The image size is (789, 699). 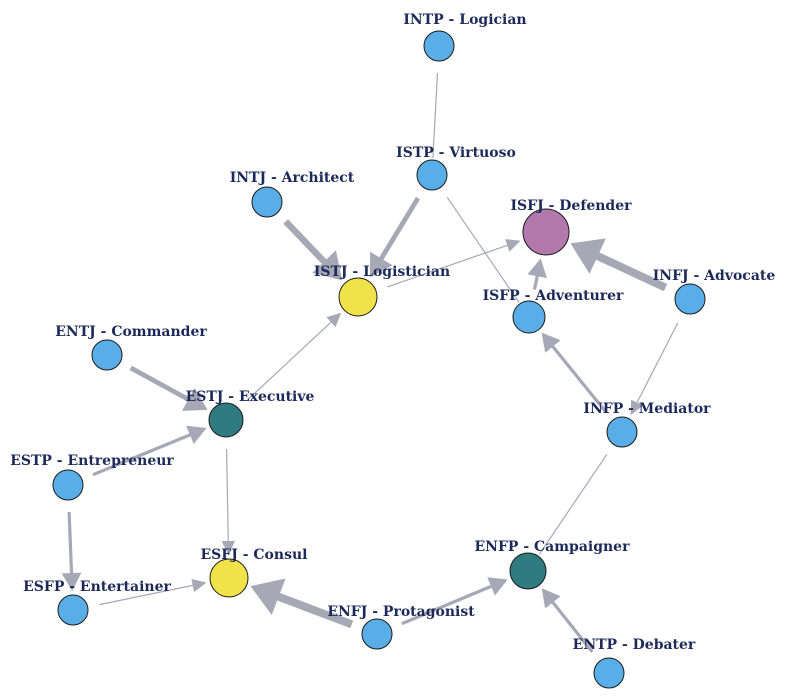 I want to click on edge-entj-estj, so click(x=168, y=388).